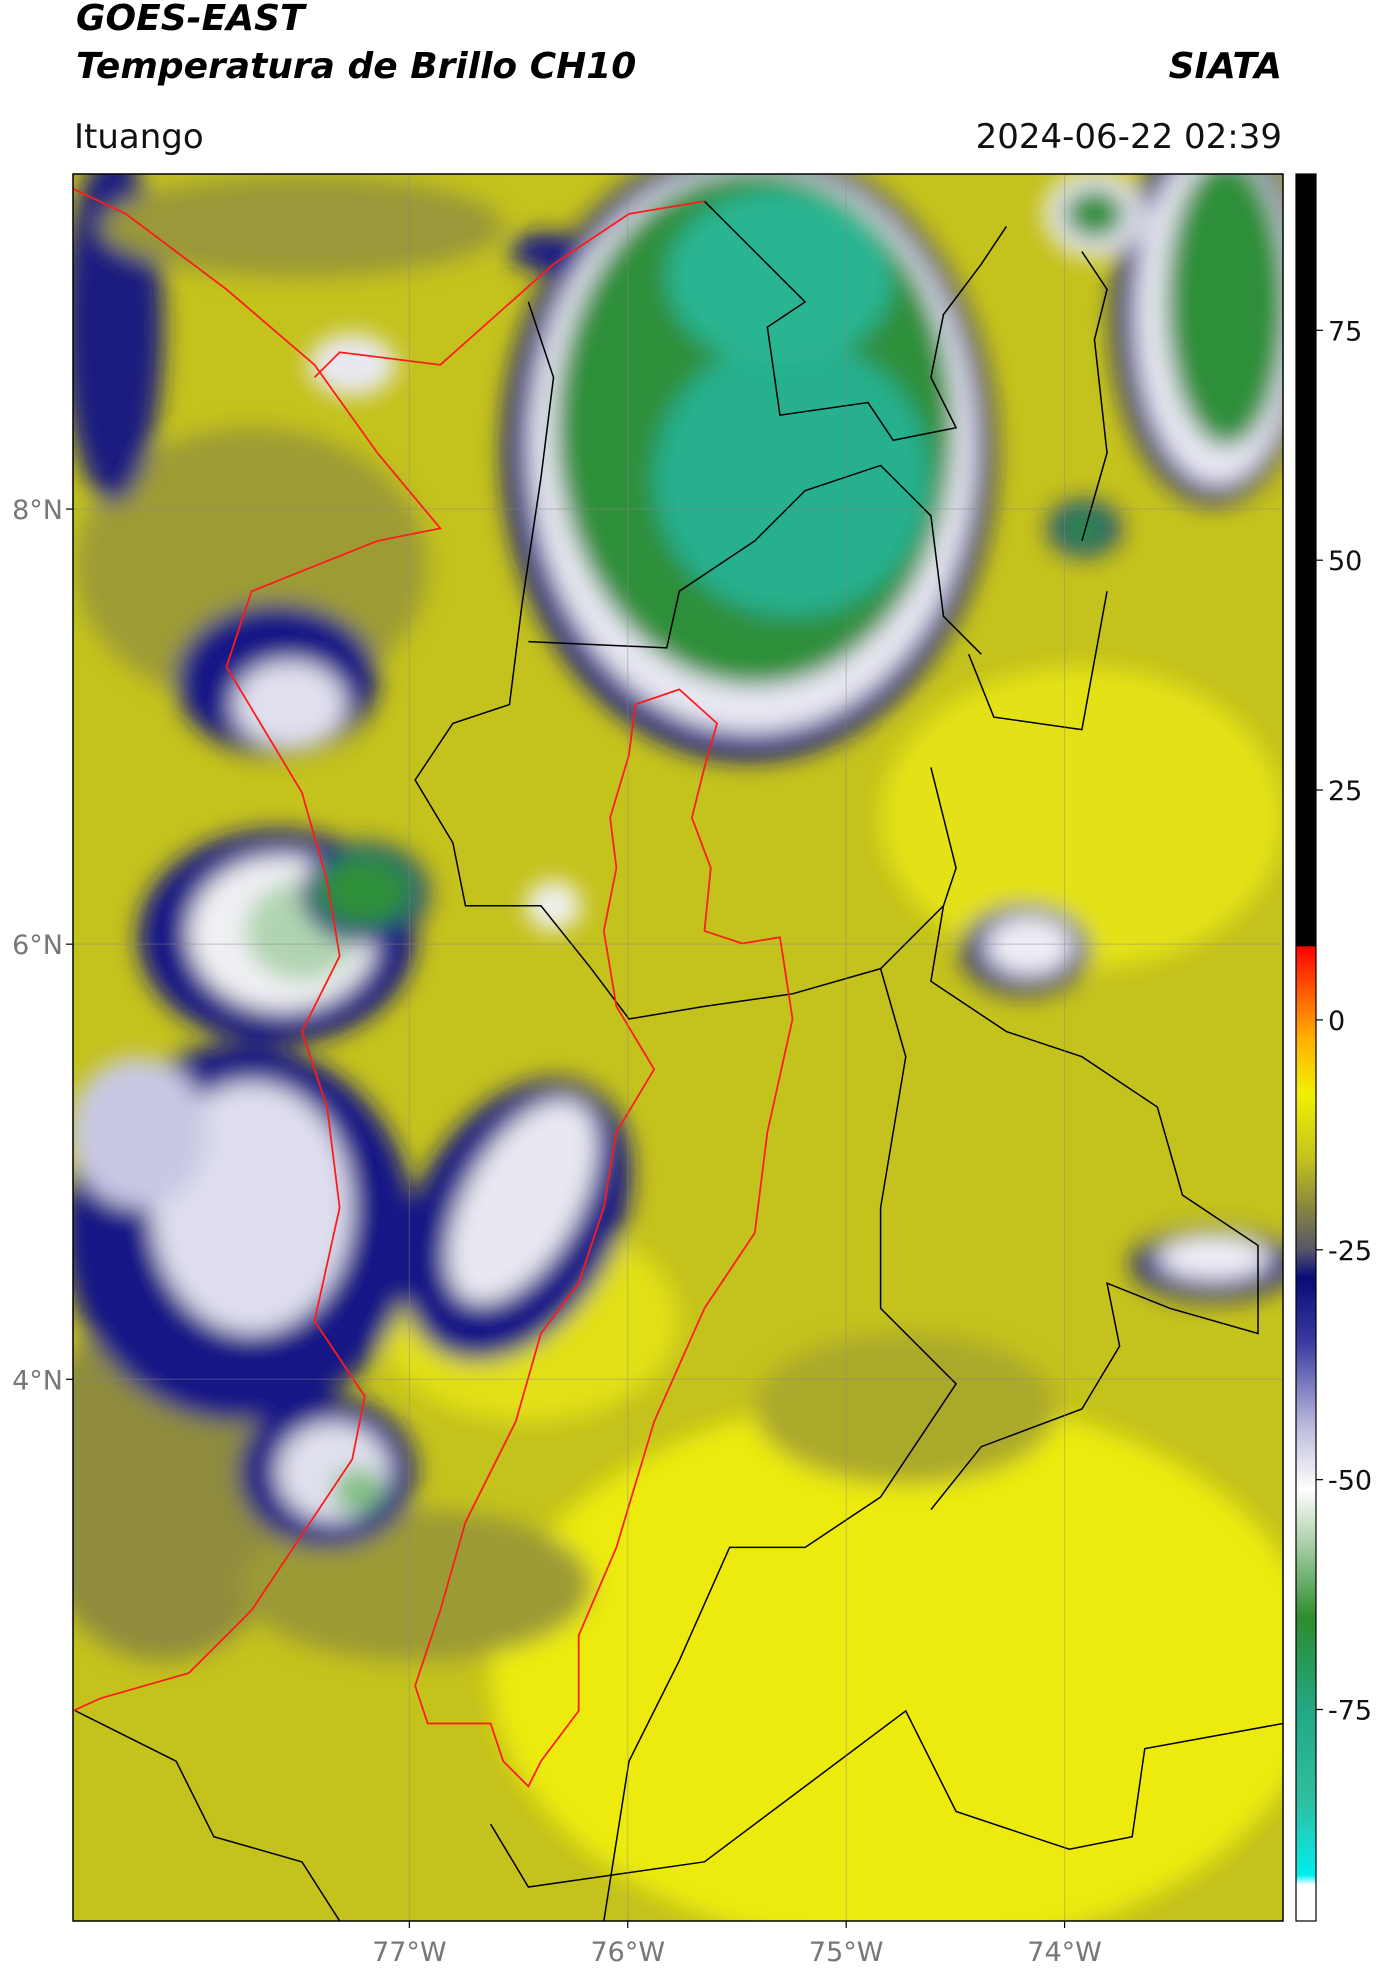 This screenshot has width=1384, height=1981. Describe the element at coordinates (1345, 561) in the screenshot. I see `colorbar-tick-label: 50` at that location.